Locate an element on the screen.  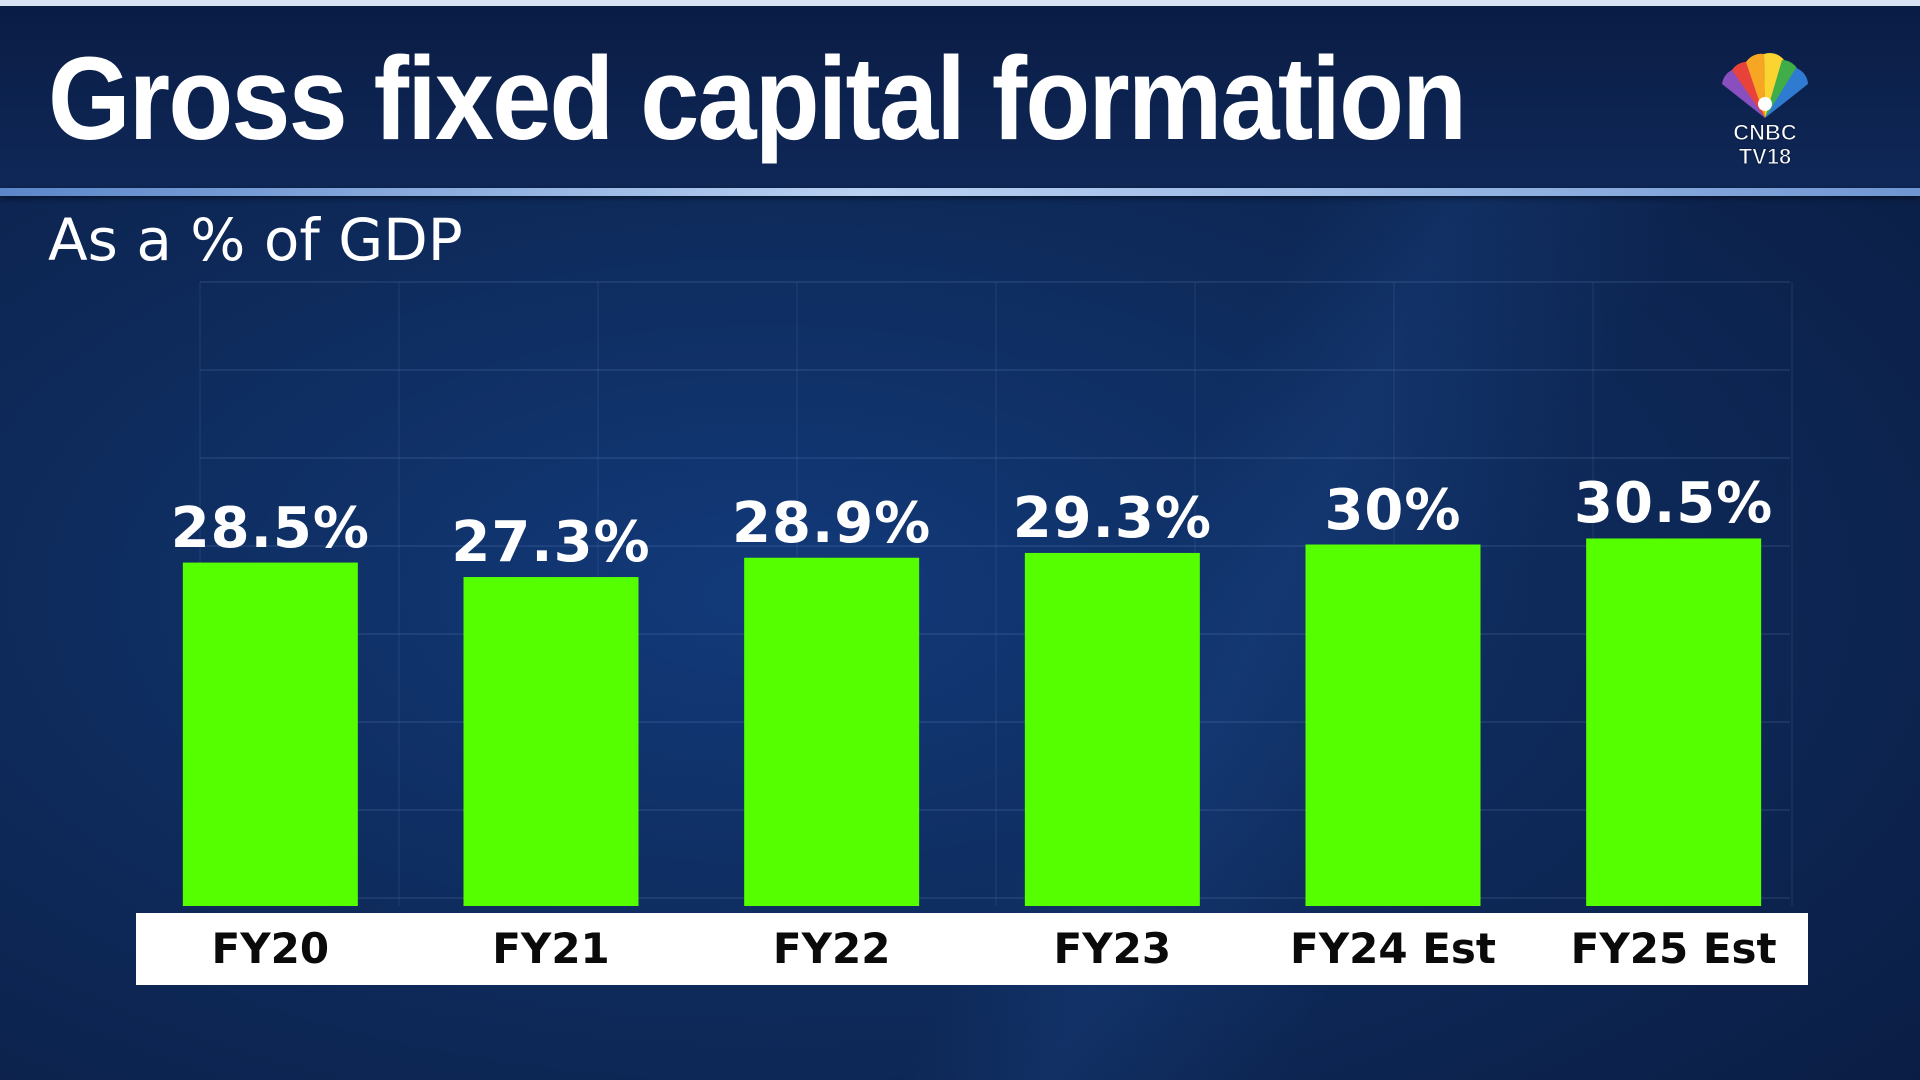
data-label: 30% is located at coordinates (1393, 510).